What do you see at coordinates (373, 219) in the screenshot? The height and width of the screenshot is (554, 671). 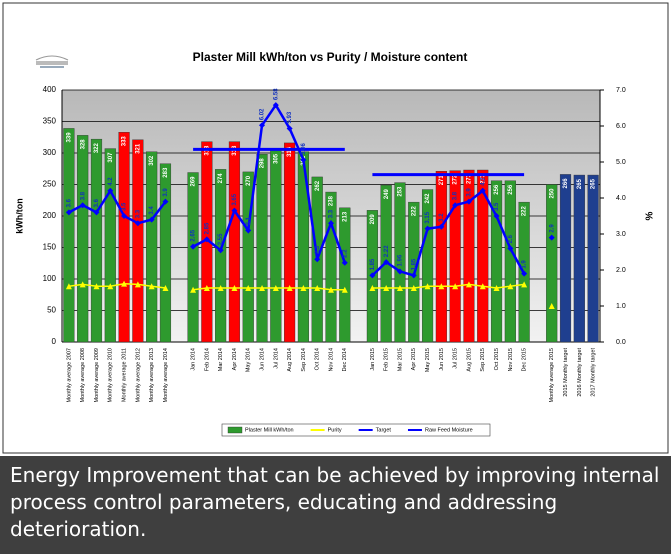 I see `bar-value-label: 209` at bounding box center [373, 219].